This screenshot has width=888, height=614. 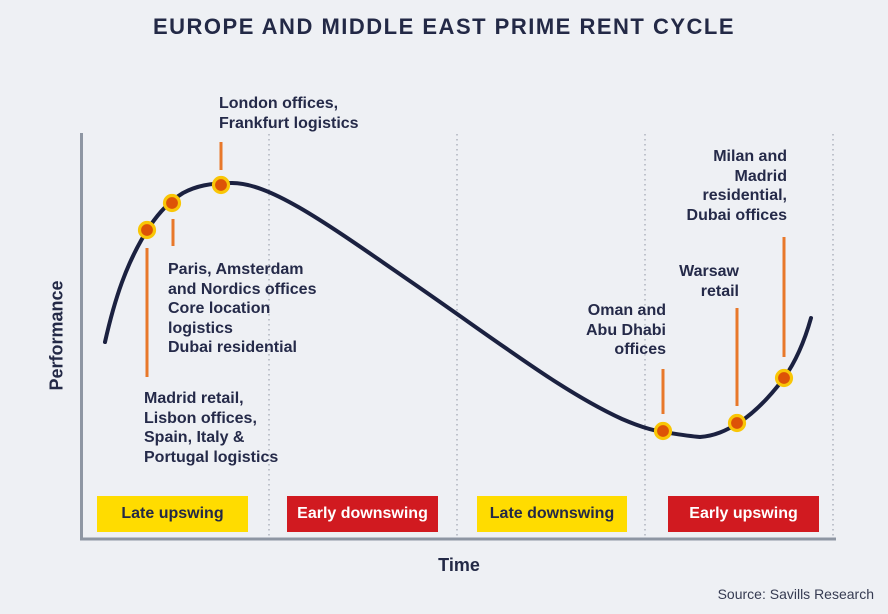 What do you see at coordinates (289, 113) in the screenshot?
I see `annotation-london-offices: London offices, Frankfurt logistics` at bounding box center [289, 113].